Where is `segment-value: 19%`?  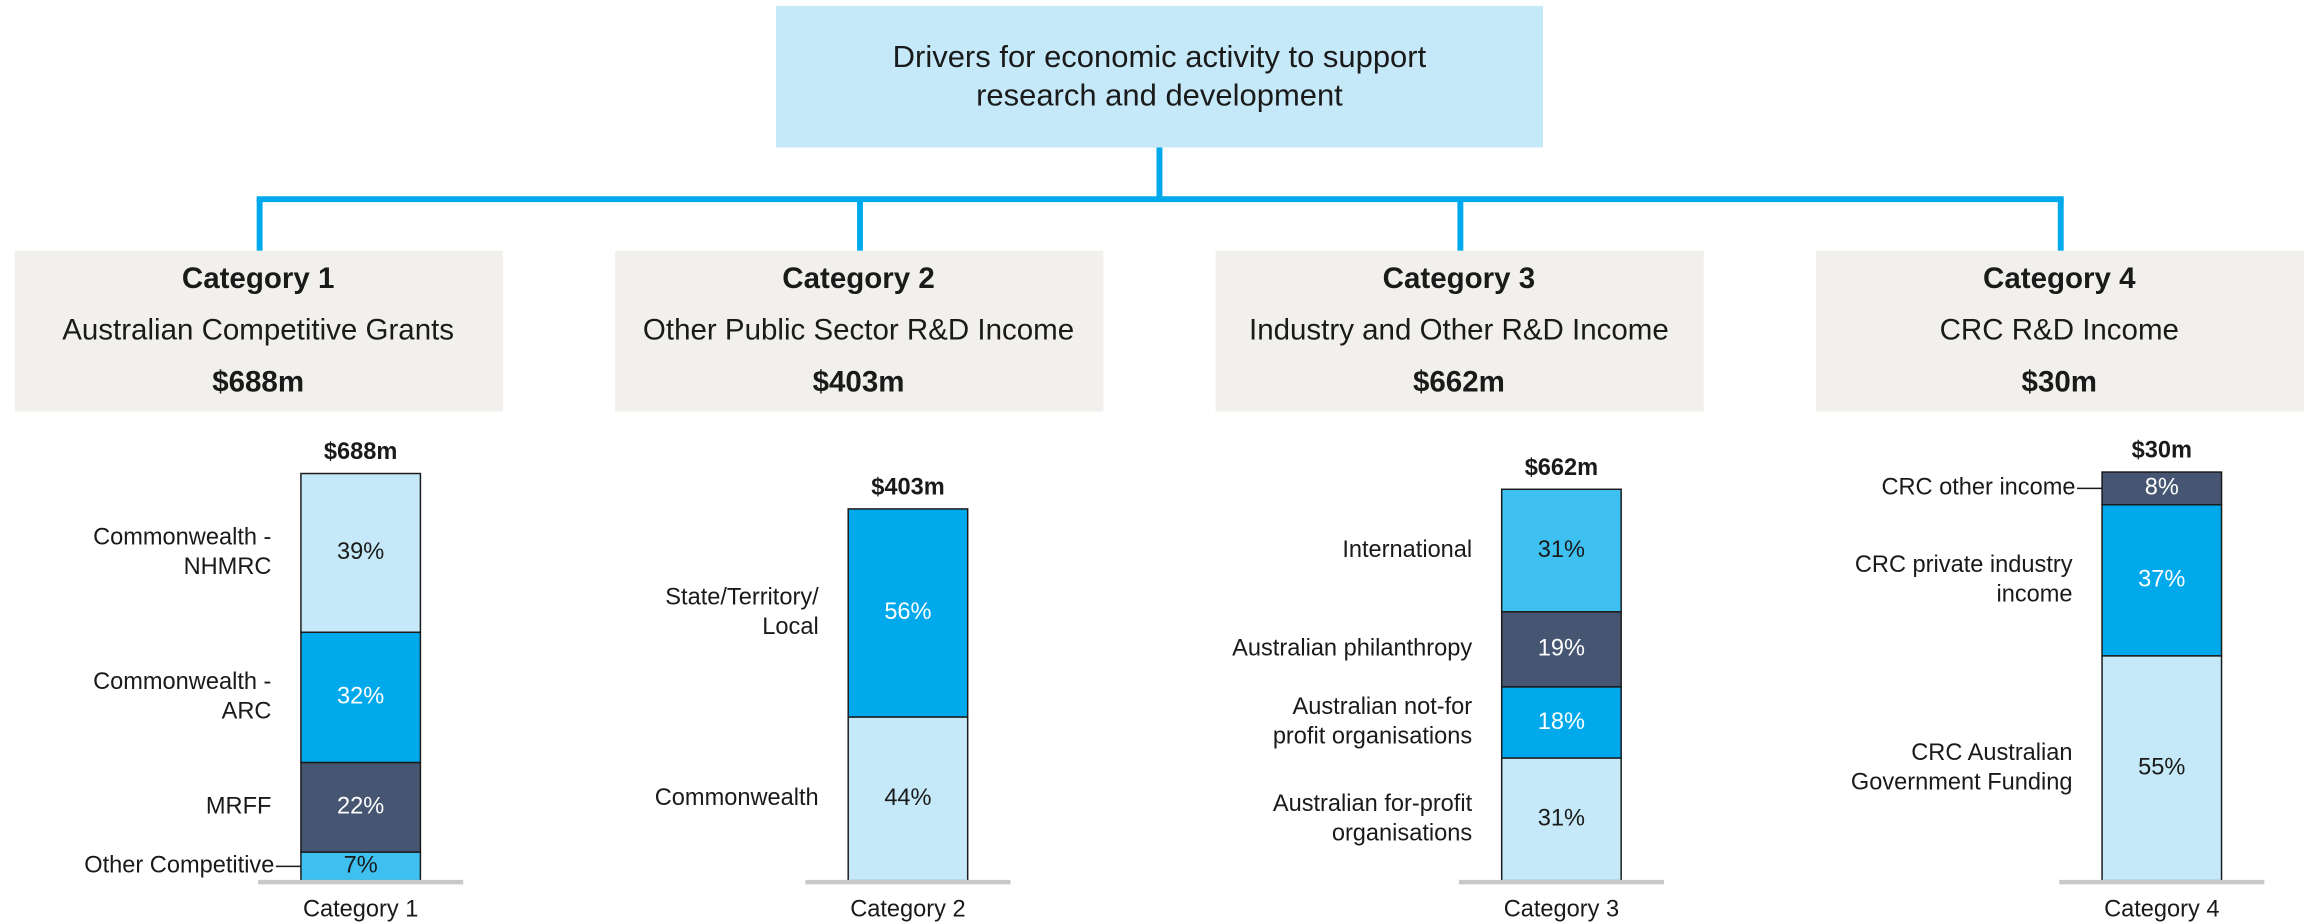 segment-value: 19% is located at coordinates (1561, 649).